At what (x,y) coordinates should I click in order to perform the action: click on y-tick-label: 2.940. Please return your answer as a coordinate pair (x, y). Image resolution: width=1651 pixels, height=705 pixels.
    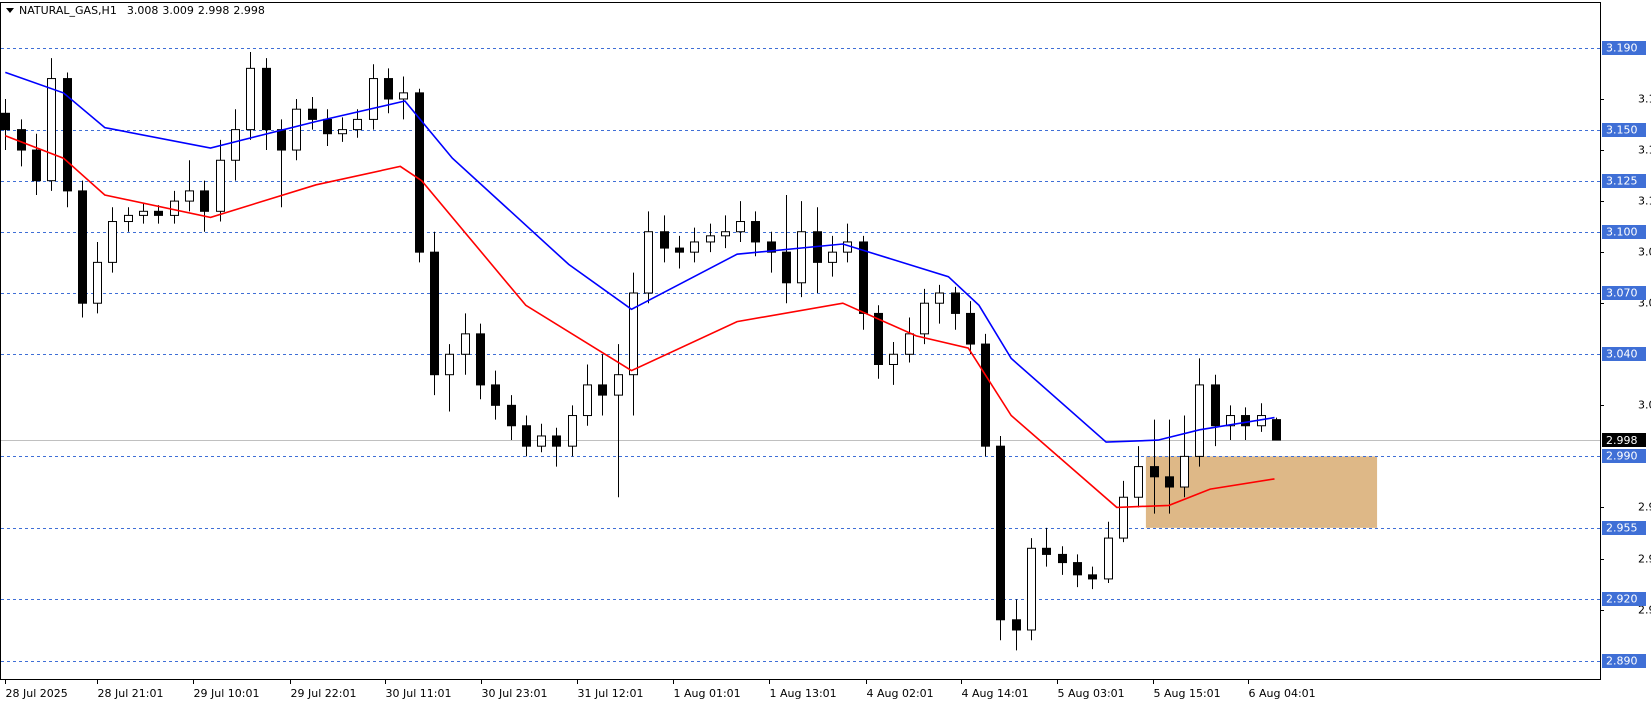
    Looking at the image, I should click on (1644, 559).